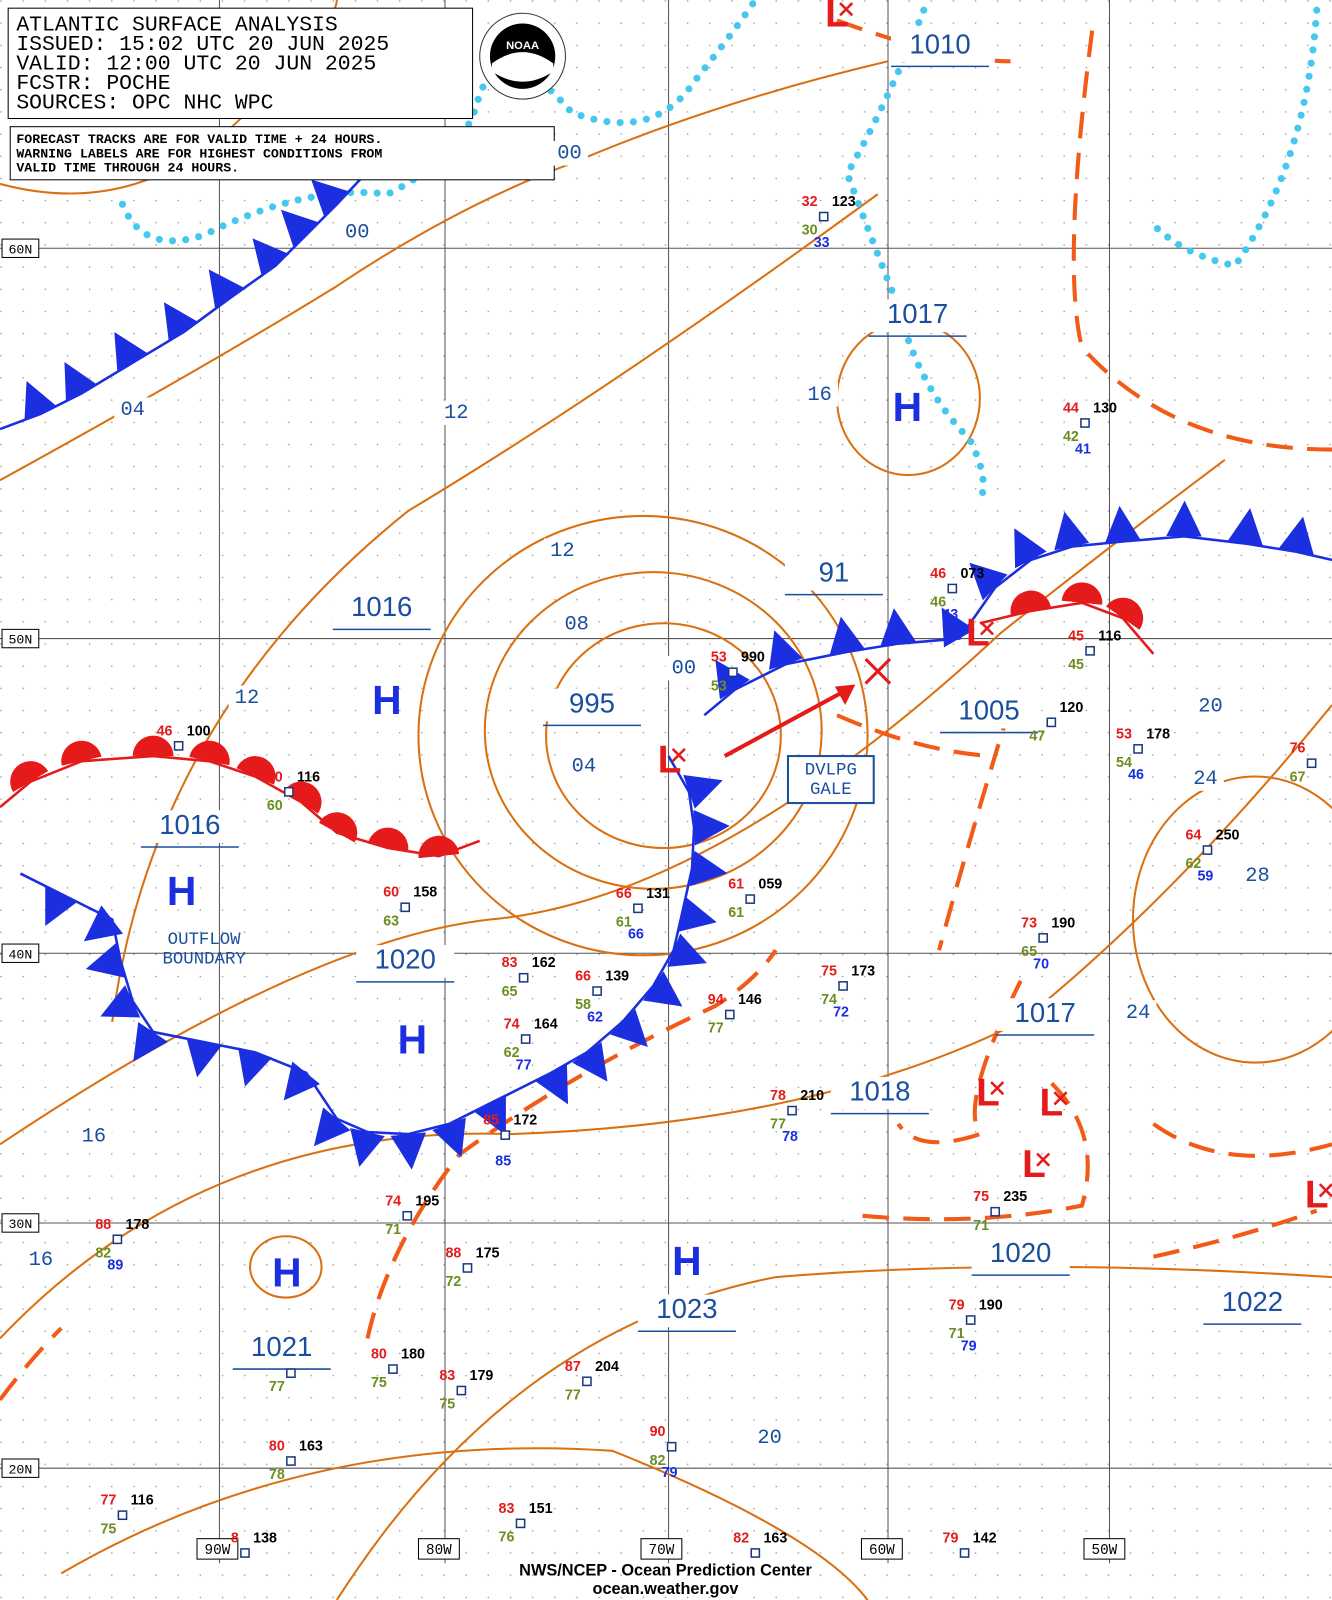  What do you see at coordinates (665, 1589) in the screenshot?
I see `footer-url: ocean.weather.gov` at bounding box center [665, 1589].